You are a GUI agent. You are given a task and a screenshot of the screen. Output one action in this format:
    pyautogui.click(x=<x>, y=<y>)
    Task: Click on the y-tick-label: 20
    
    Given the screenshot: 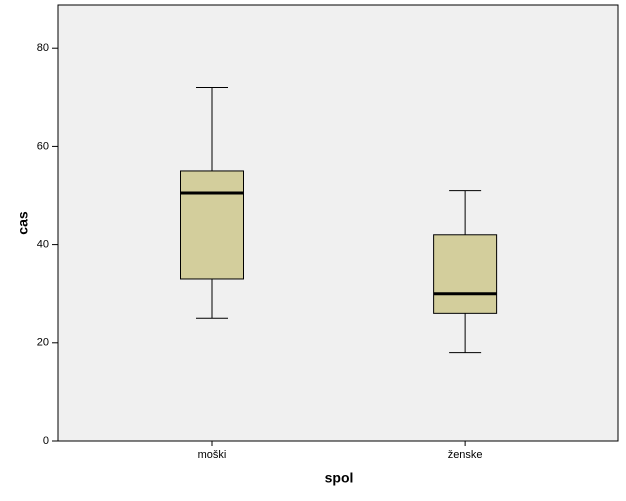 What is the action you would take?
    pyautogui.click(x=43, y=343)
    